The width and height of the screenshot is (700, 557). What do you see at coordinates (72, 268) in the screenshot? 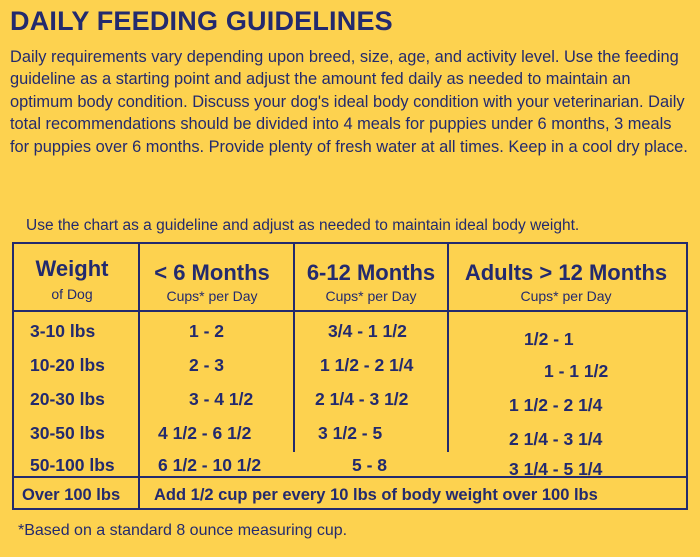
I see `header-weight: Weight` at bounding box center [72, 268].